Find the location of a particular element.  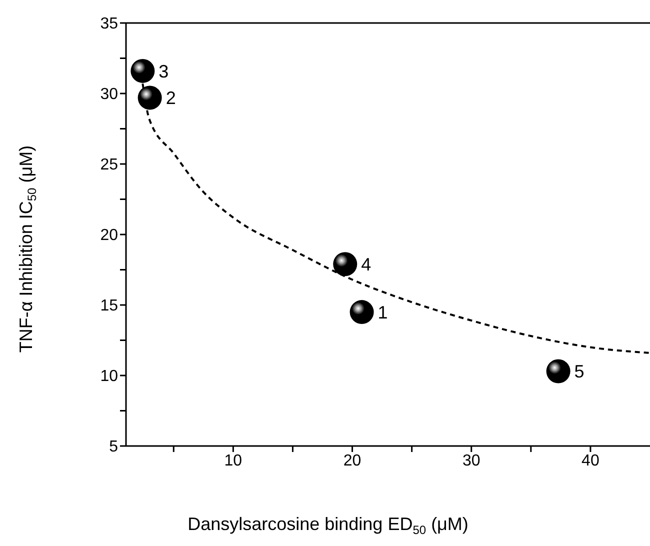

annotation: 4 is located at coordinates (366, 264).